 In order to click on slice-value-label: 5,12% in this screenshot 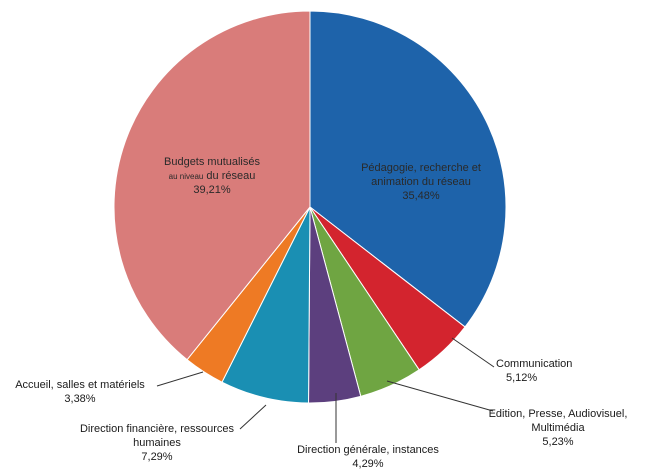, I will do `click(521, 378)`.